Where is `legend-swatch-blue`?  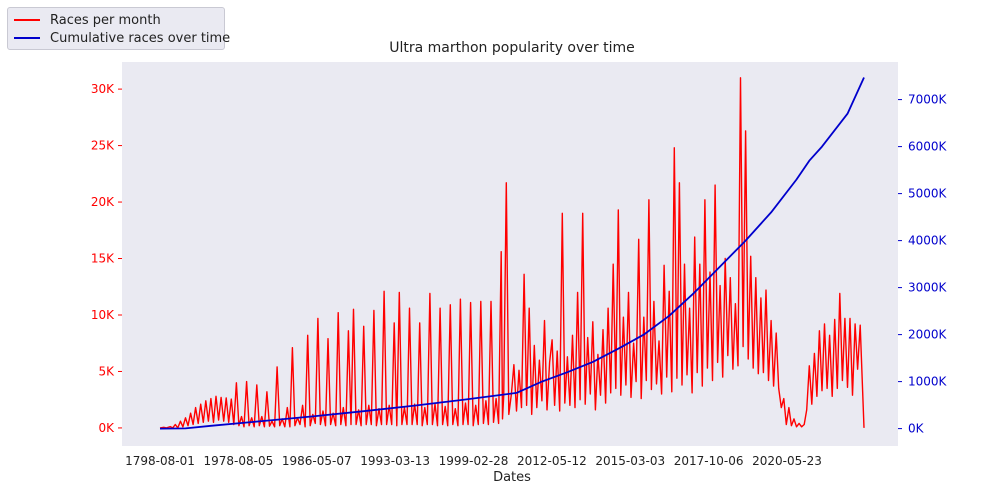 legend-swatch-blue is located at coordinates (27, 38).